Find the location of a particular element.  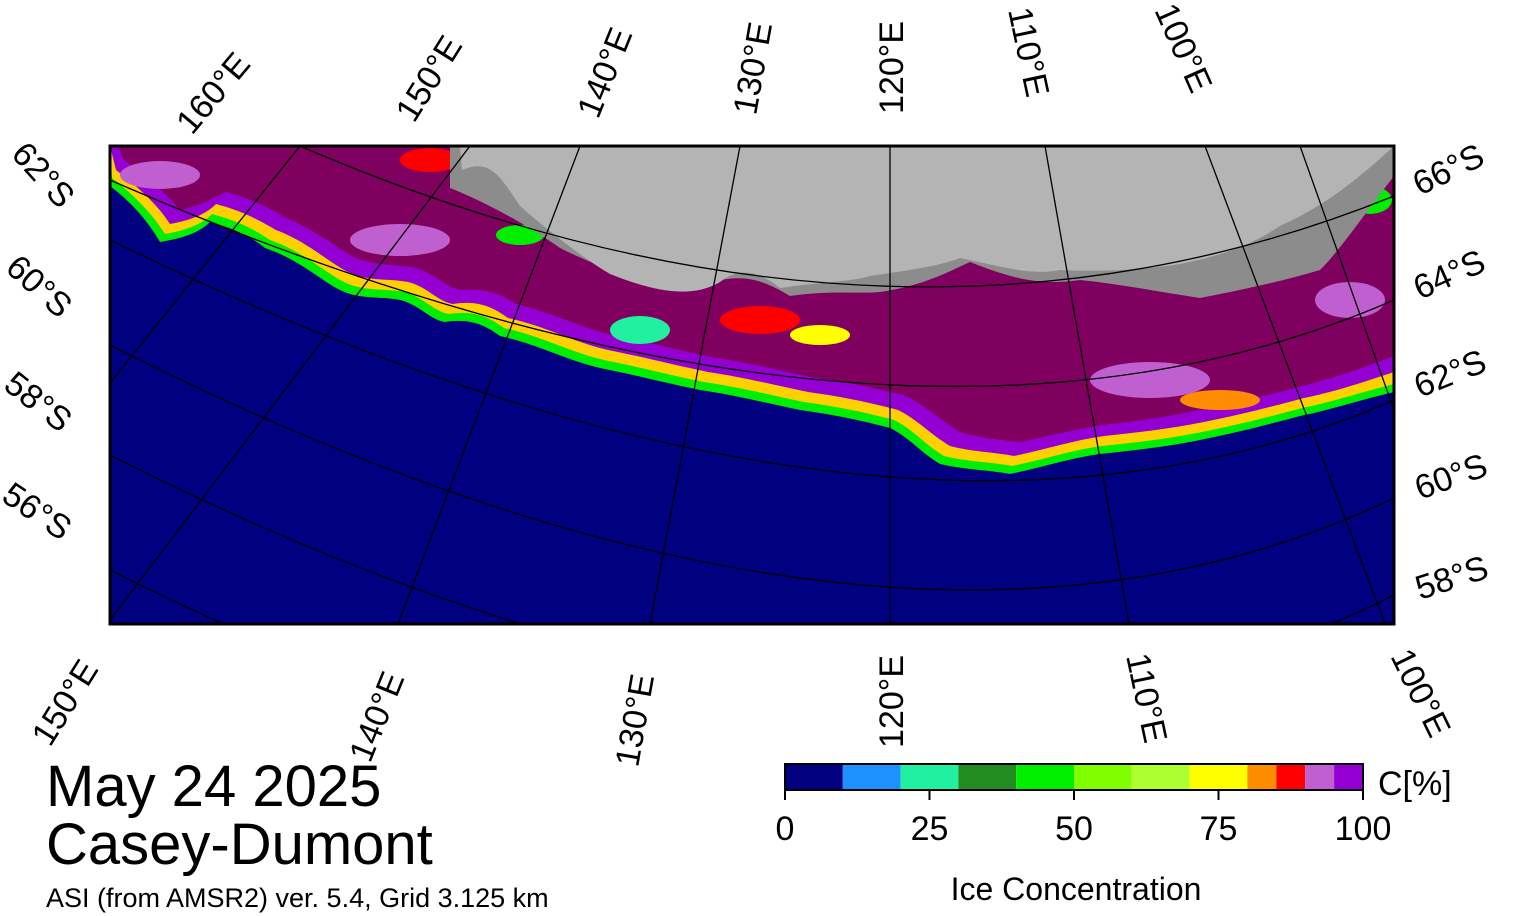

top-lon-label: 100°E is located at coordinates (1183, 49).